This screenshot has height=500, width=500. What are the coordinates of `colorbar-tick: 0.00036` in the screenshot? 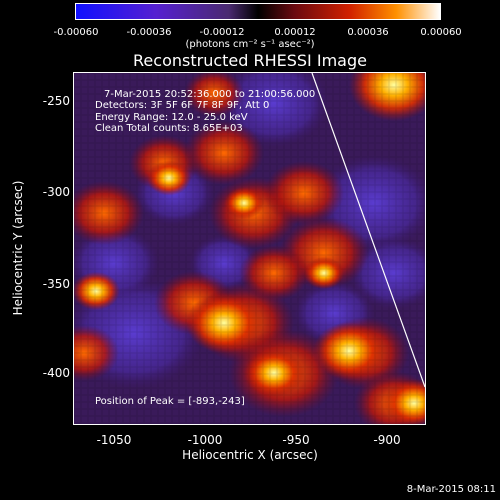 It's located at (368, 32).